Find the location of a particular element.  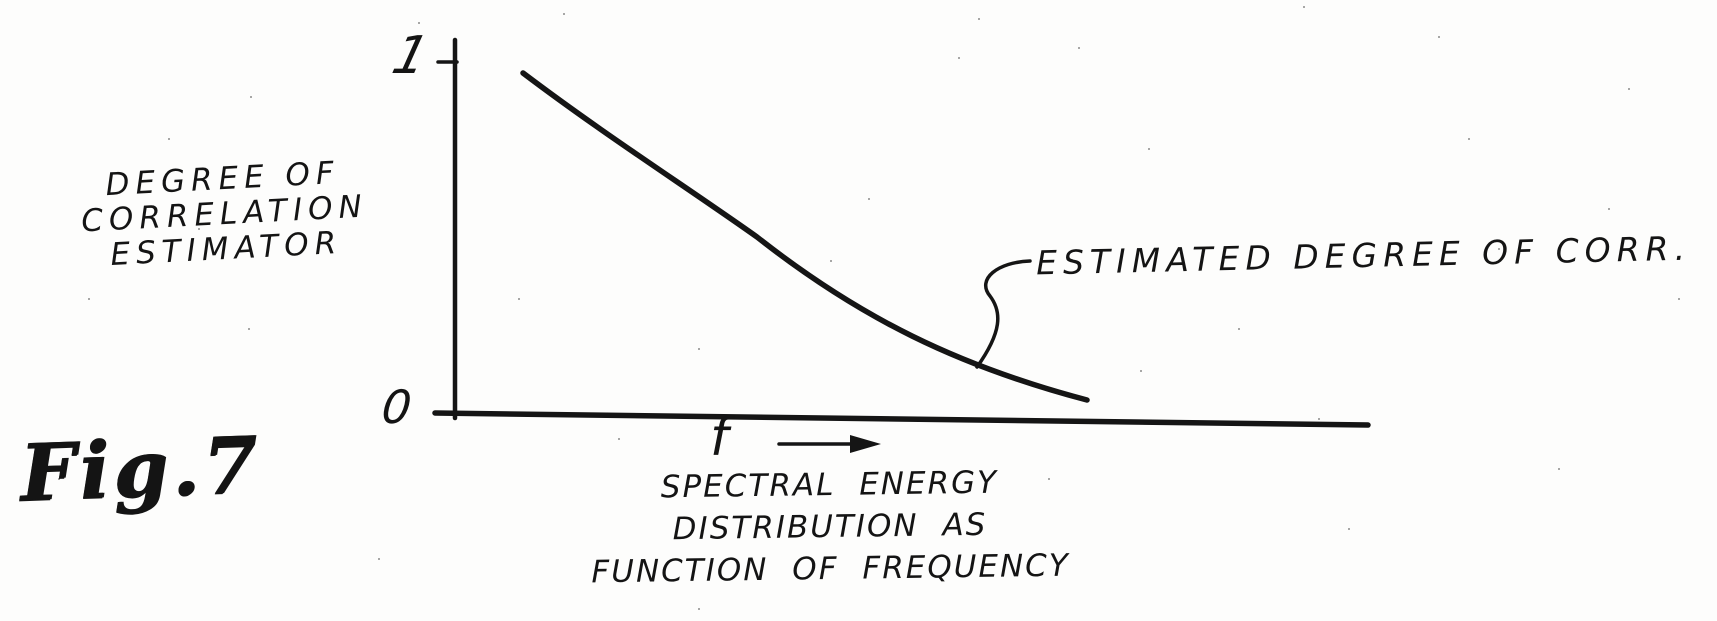

frequency-symbol-label: f is located at coordinates (719, 438).